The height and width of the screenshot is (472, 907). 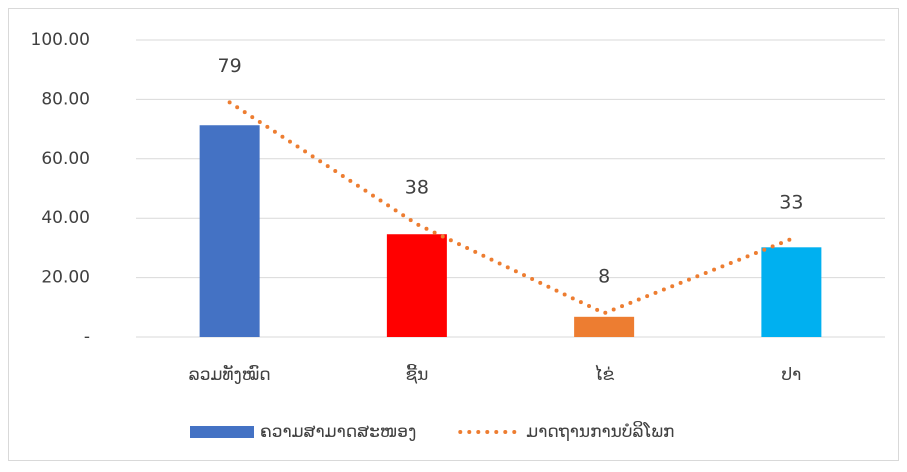 What do you see at coordinates (230, 374) in the screenshot?
I see `x-tick-label: ລວມທັງໝົດ` at bounding box center [230, 374].